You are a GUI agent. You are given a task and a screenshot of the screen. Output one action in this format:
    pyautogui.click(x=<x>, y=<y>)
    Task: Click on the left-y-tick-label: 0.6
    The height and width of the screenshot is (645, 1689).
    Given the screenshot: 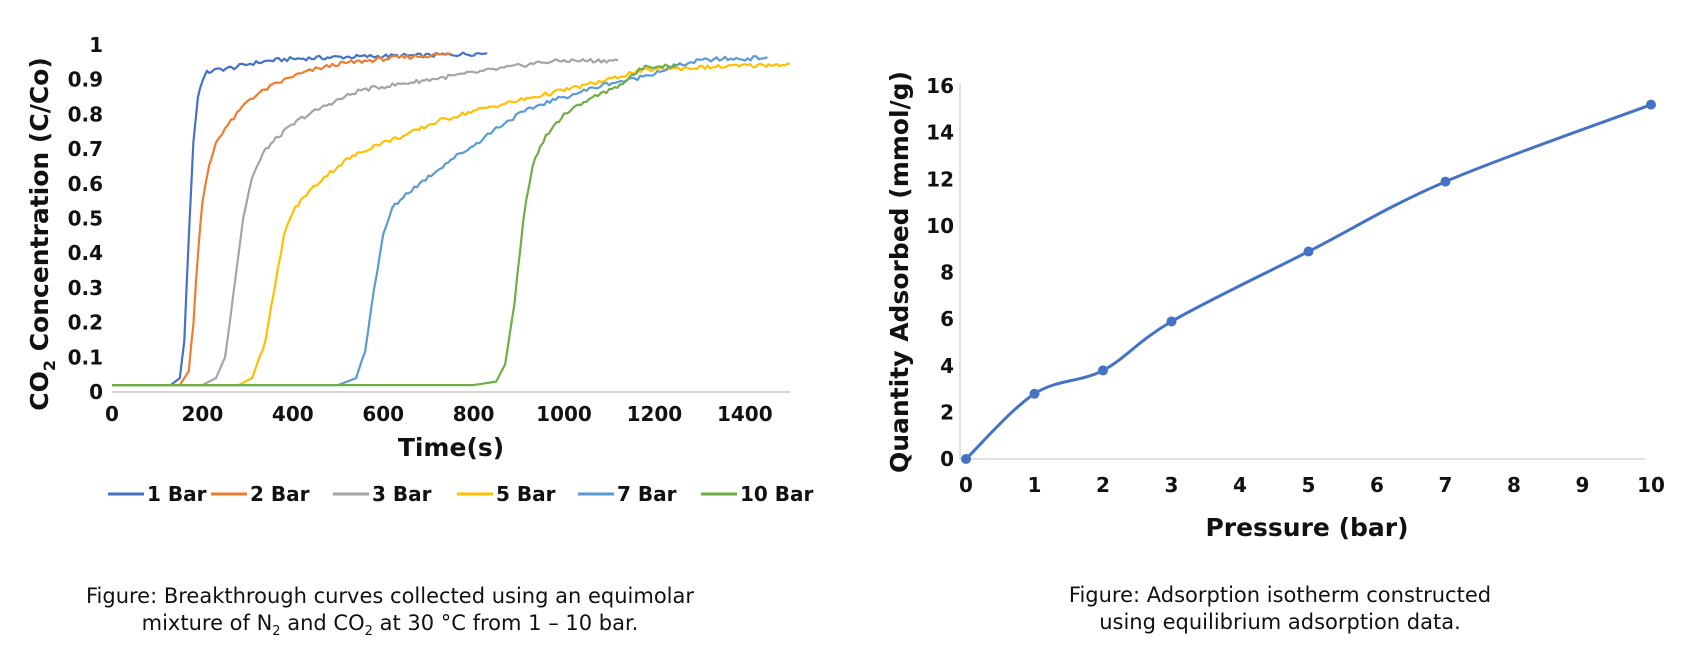 What is the action you would take?
    pyautogui.click(x=85, y=184)
    